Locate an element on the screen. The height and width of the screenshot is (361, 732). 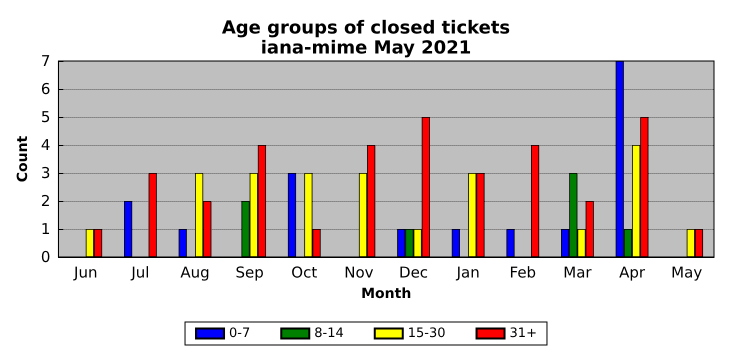
x-tick-label: Aug is located at coordinates (195, 273).